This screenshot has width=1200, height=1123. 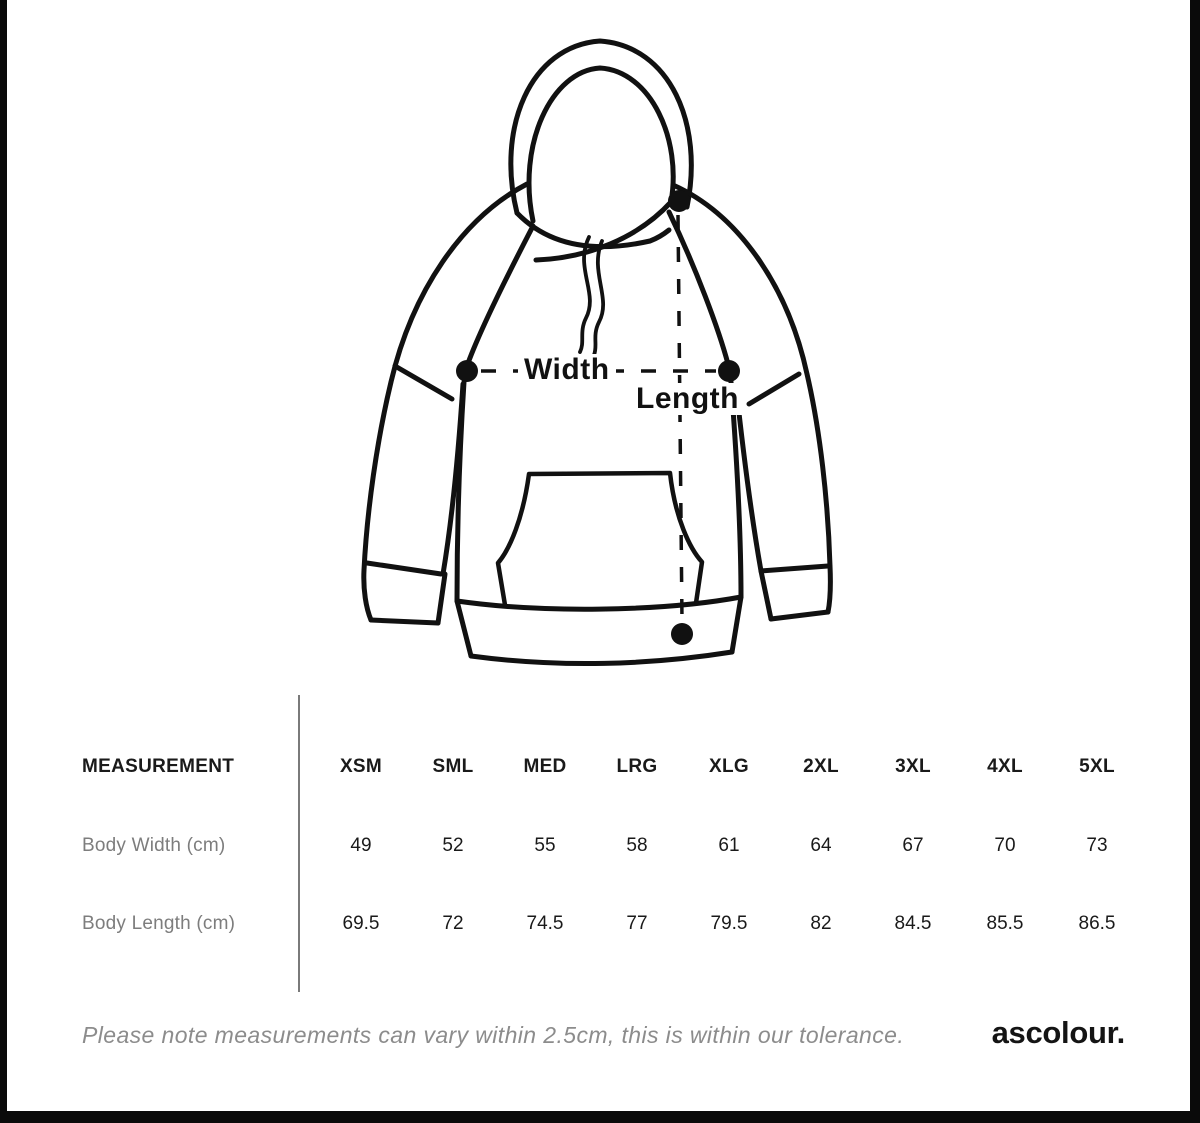 What do you see at coordinates (1005, 766) in the screenshot?
I see `size-header-4xl: 4XL` at bounding box center [1005, 766].